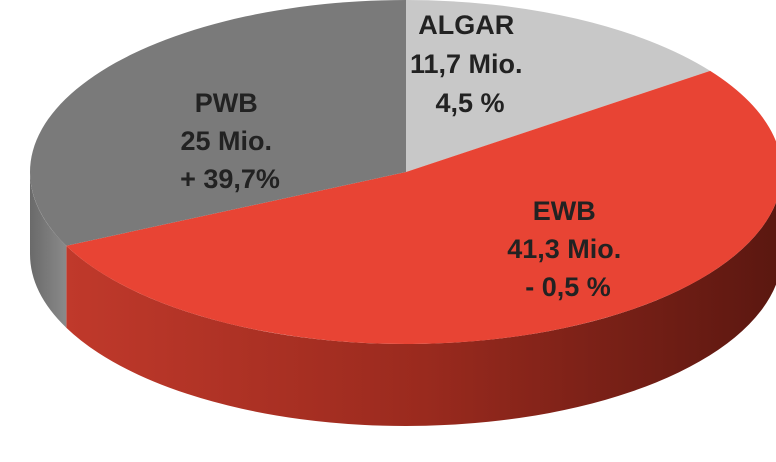  I want to click on label-pwb-value: 25 Mio., so click(226, 141).